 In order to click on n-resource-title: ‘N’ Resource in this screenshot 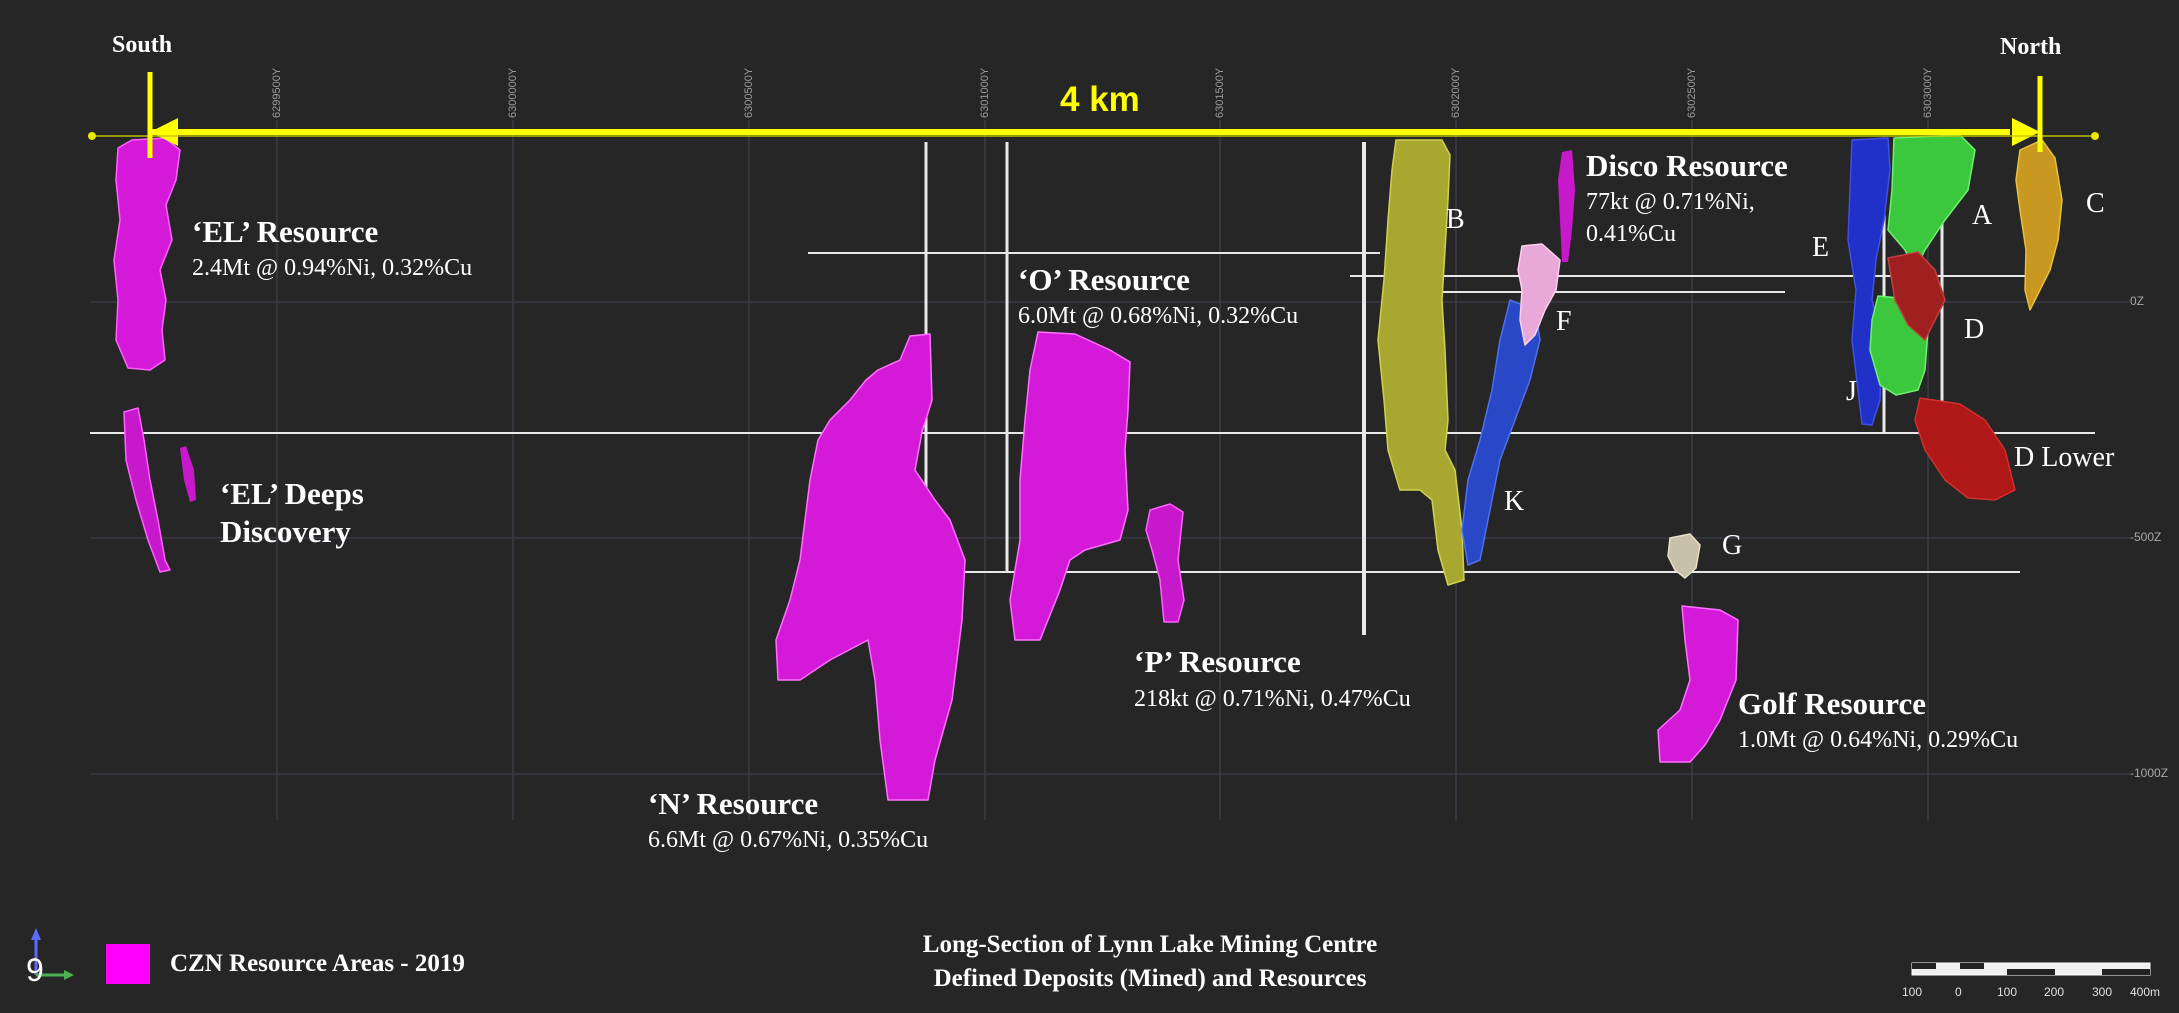, I will do `click(733, 803)`.